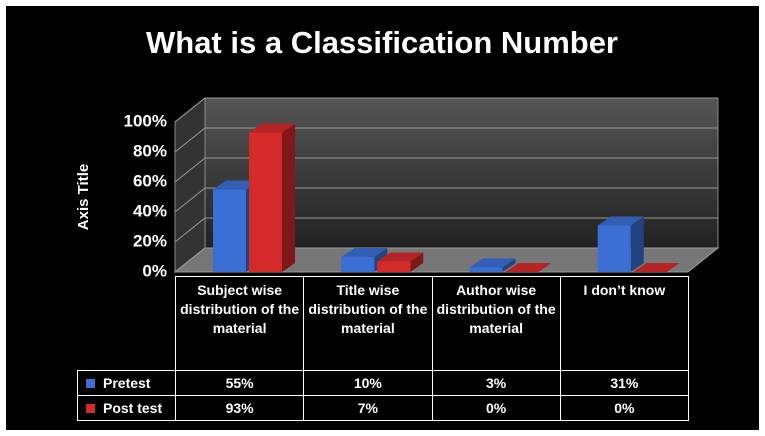 The image size is (765, 436). I want to click on data-table-value: 55%, so click(240, 383).